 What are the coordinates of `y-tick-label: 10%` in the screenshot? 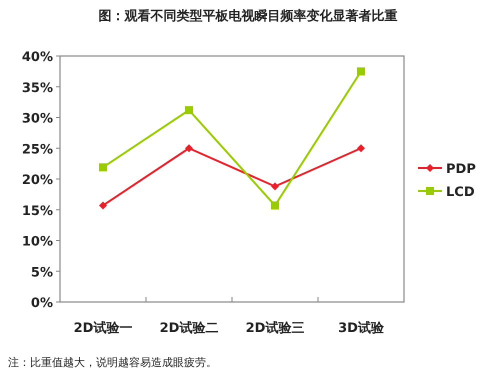 It's located at (37, 242).